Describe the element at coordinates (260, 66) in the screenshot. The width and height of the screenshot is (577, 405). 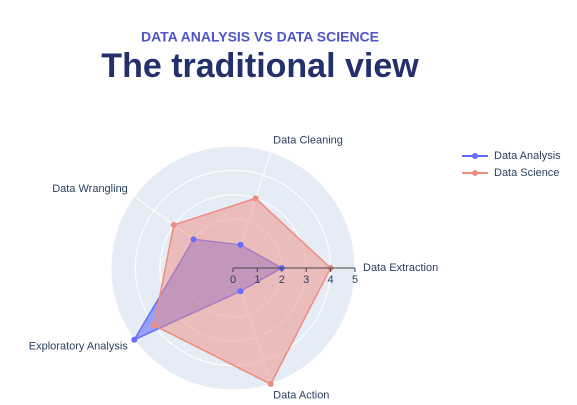
I see `chart-title: The traditional view` at that location.